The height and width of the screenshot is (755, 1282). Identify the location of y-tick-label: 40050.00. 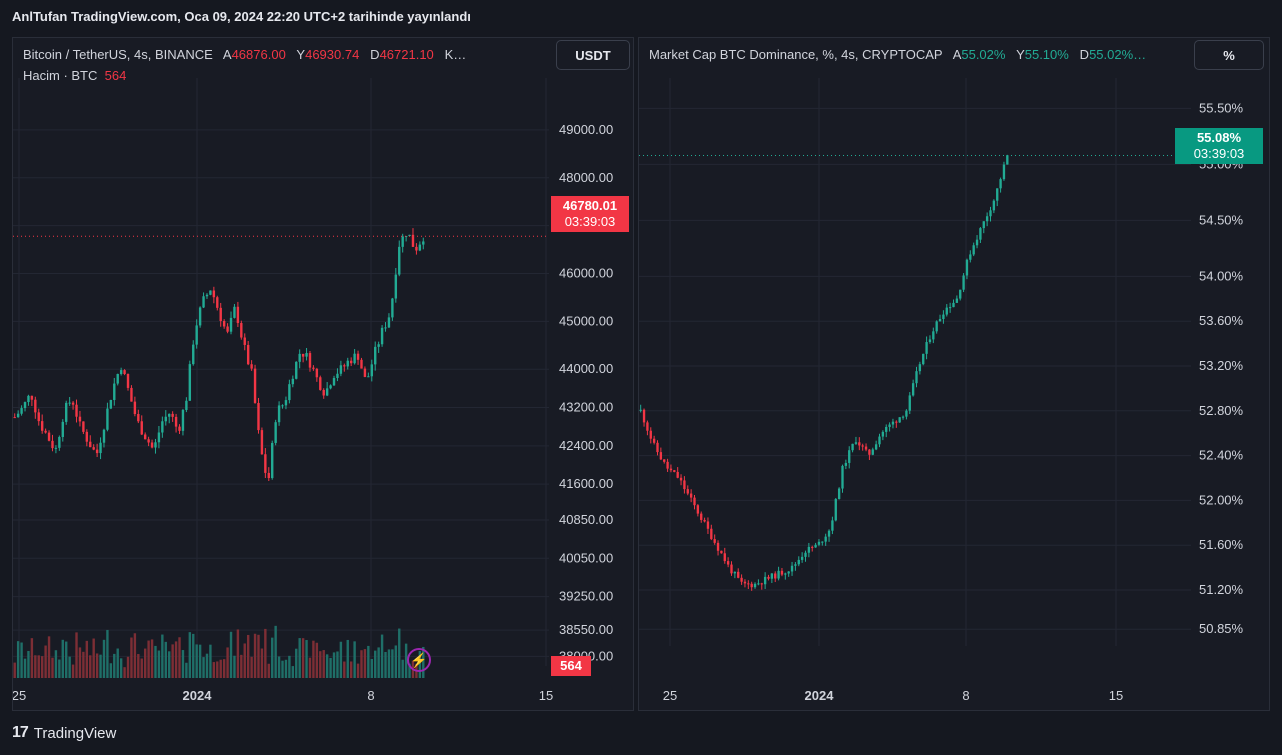
(586, 557).